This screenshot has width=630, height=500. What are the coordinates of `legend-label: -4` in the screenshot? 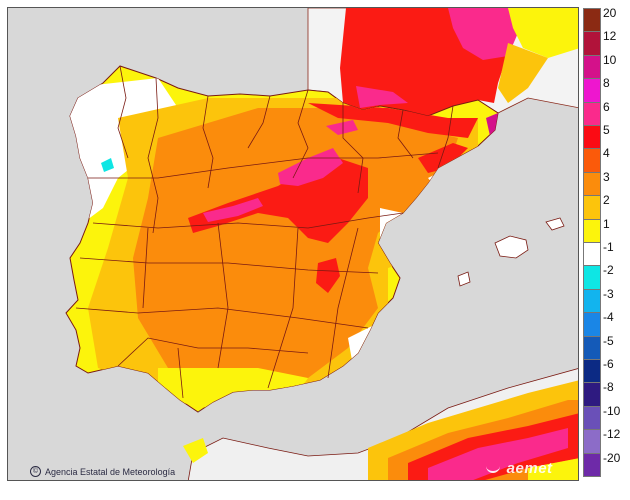 It's located at (608, 317).